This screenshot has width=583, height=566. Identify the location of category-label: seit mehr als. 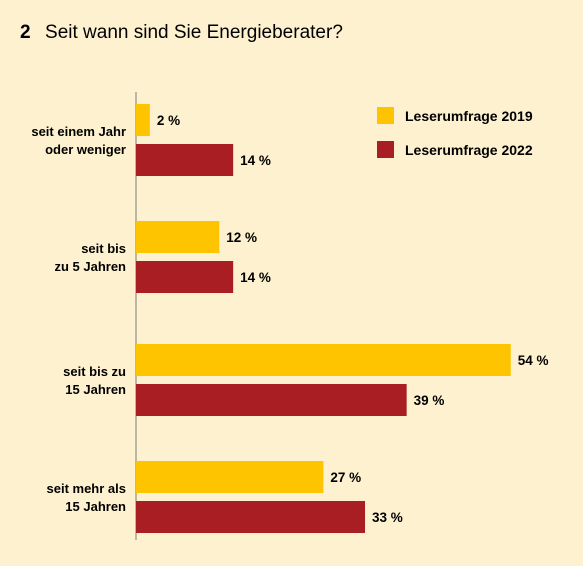
(87, 488).